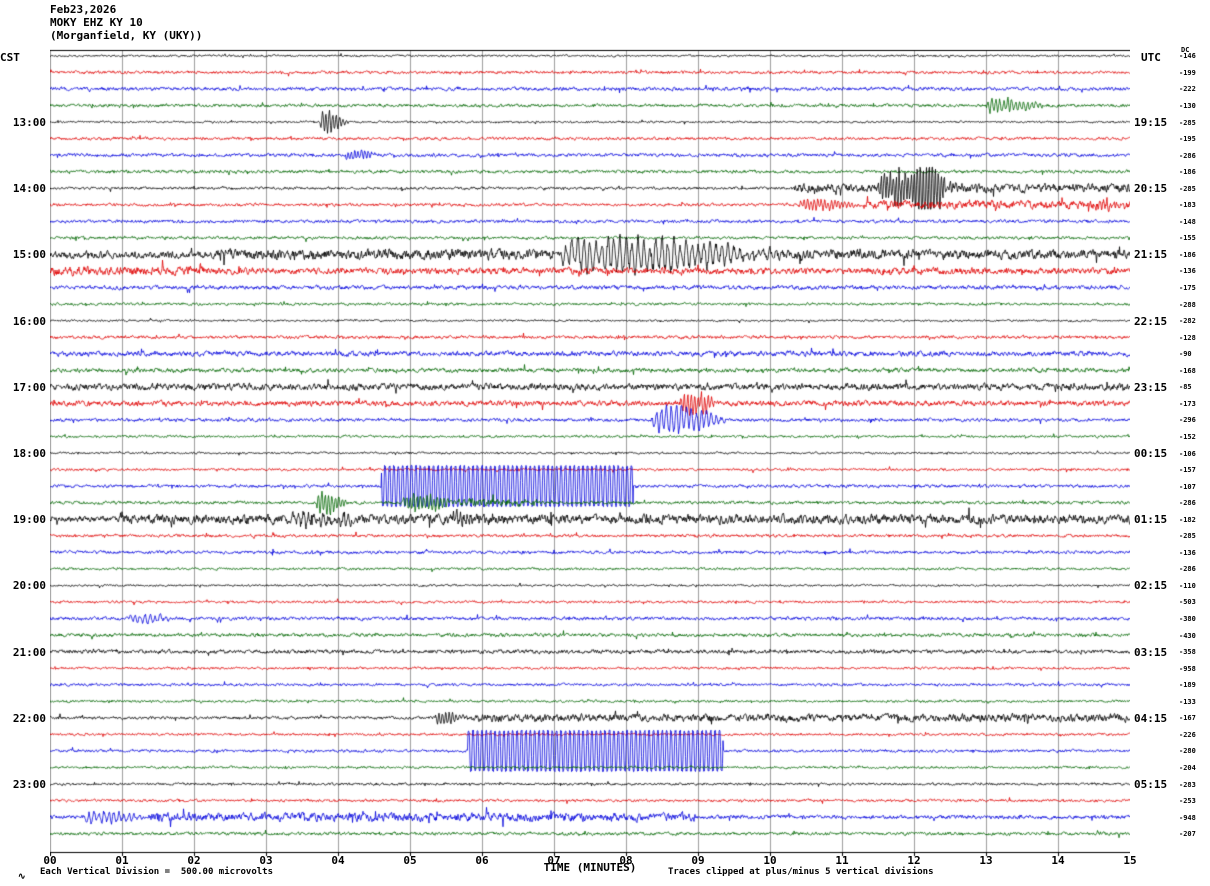  What do you see at coordinates (1187, 602) in the screenshot?
I see `dc-offset-value: -503` at bounding box center [1187, 602].